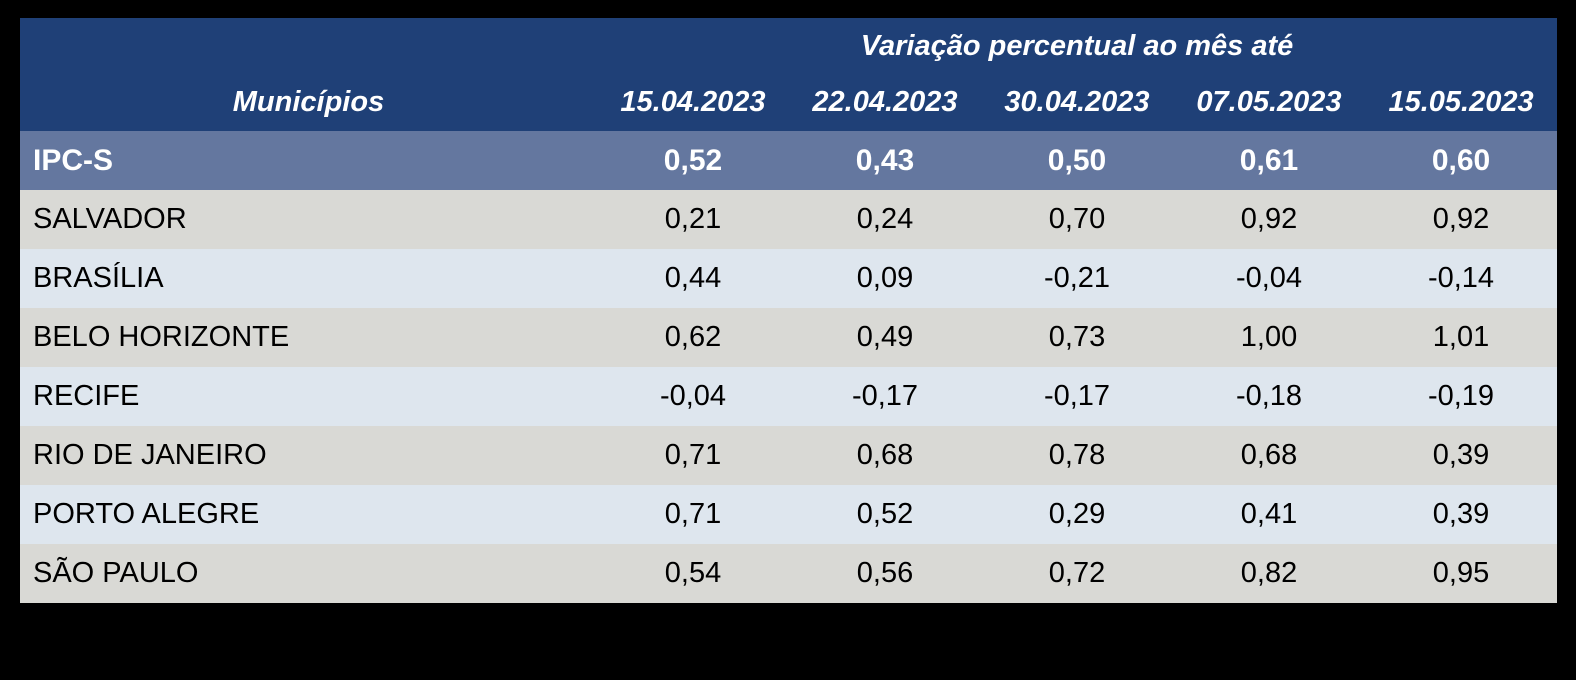 The width and height of the screenshot is (1576, 680). What do you see at coordinates (1461, 102) in the screenshot?
I see `column-header-date-5: 15.05.2023` at bounding box center [1461, 102].